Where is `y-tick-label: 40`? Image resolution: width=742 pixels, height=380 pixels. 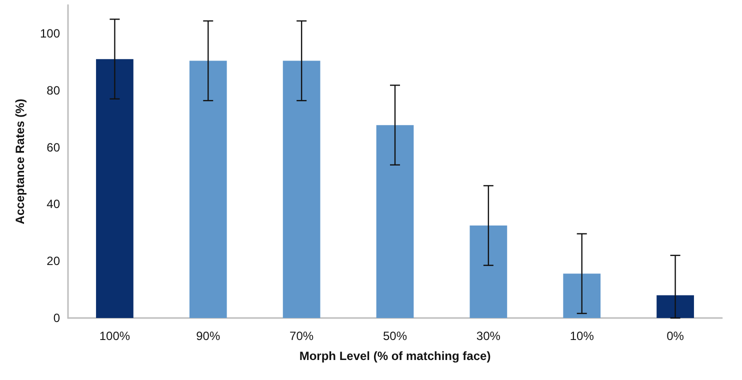
y-tick-label: 40 is located at coordinates (53, 204).